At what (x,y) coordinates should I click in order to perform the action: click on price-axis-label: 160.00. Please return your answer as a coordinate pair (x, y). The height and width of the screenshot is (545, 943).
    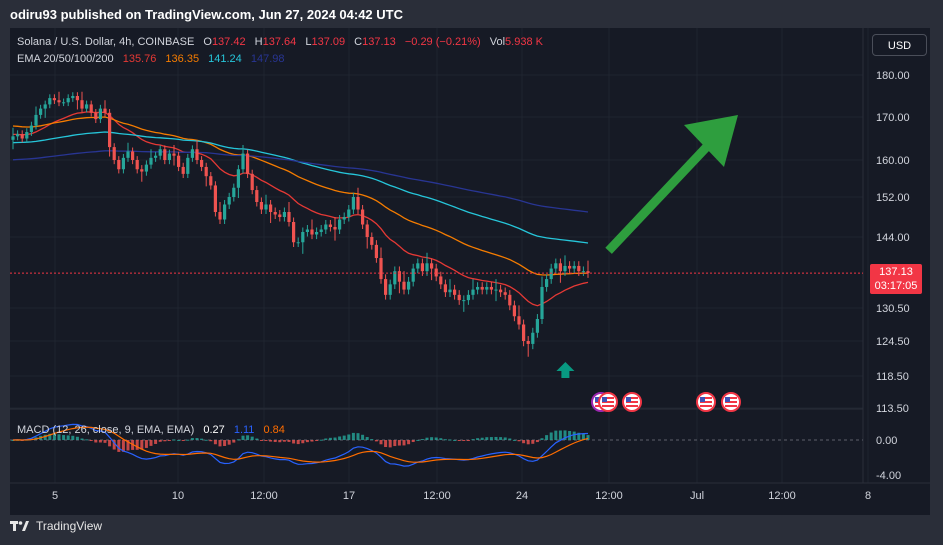
    Looking at the image, I should click on (893, 161).